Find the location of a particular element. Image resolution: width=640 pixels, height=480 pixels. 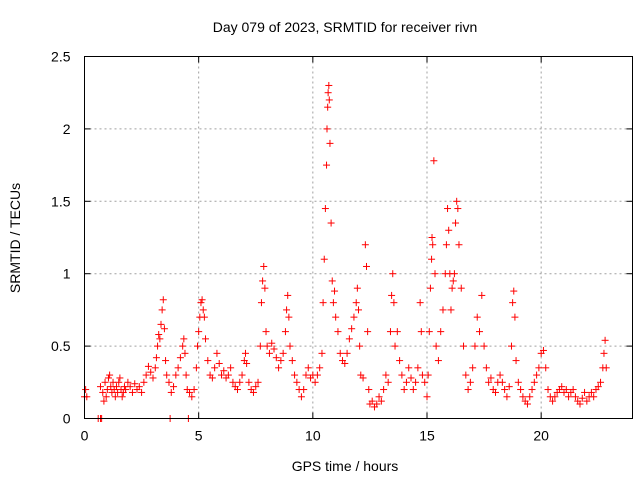

x-tick-label: 5 is located at coordinates (199, 436).